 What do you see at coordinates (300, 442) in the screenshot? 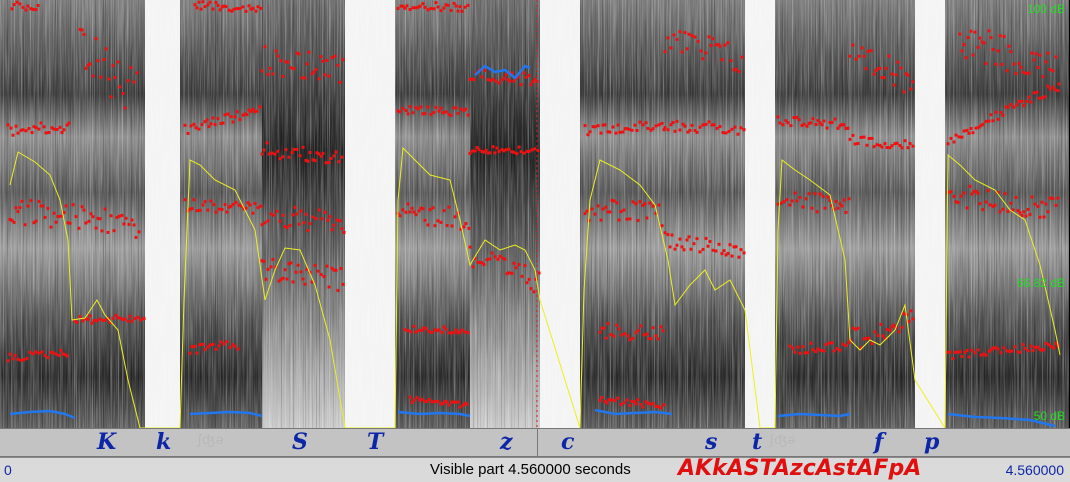
I see `tier-symbol: S` at bounding box center [300, 442].